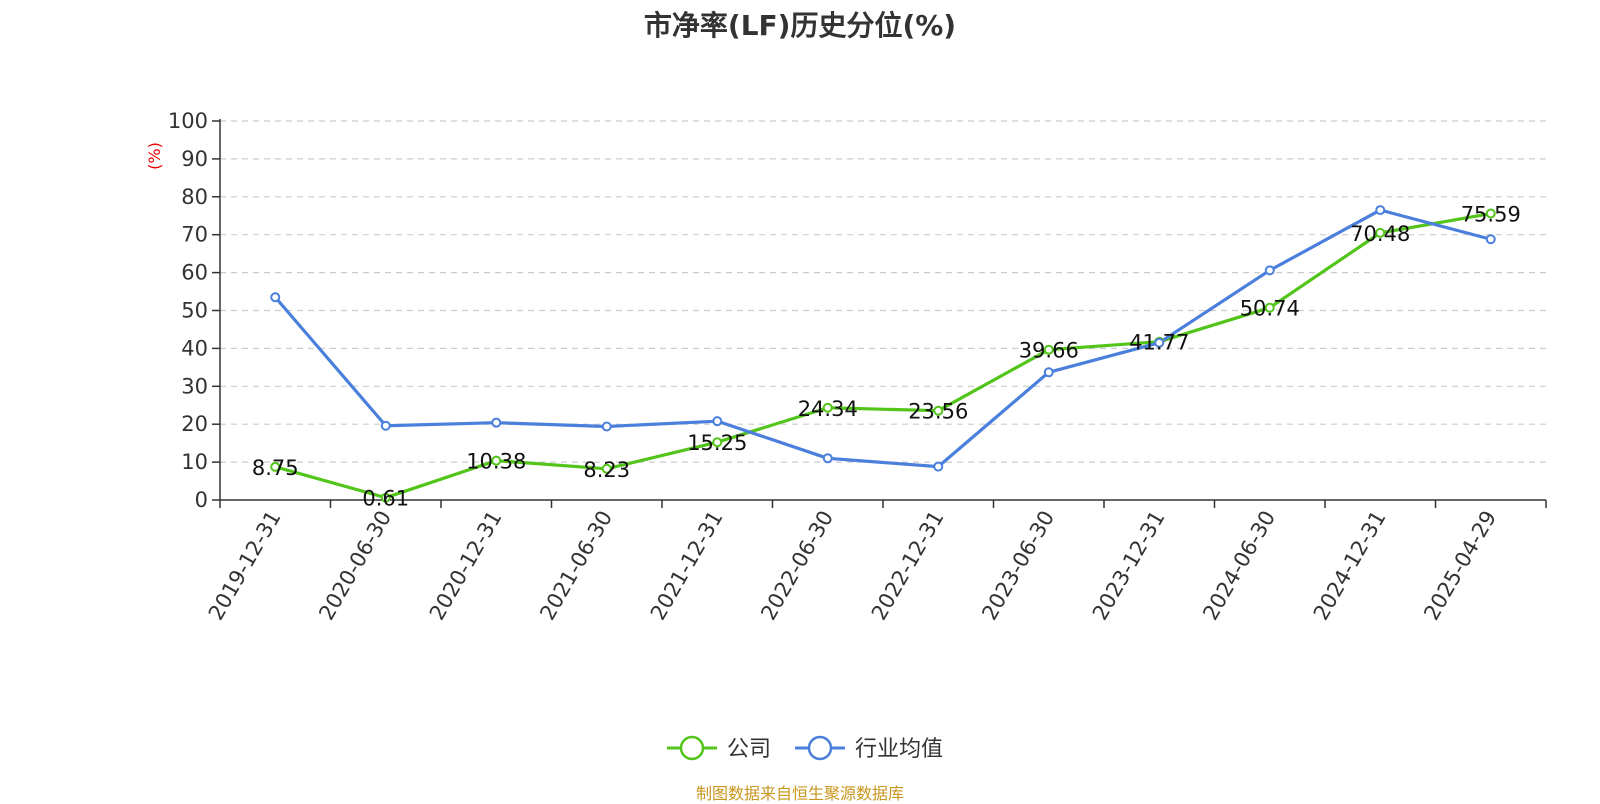 The image size is (1600, 804). I want to click on data-label: 50.74, so click(1270, 309).